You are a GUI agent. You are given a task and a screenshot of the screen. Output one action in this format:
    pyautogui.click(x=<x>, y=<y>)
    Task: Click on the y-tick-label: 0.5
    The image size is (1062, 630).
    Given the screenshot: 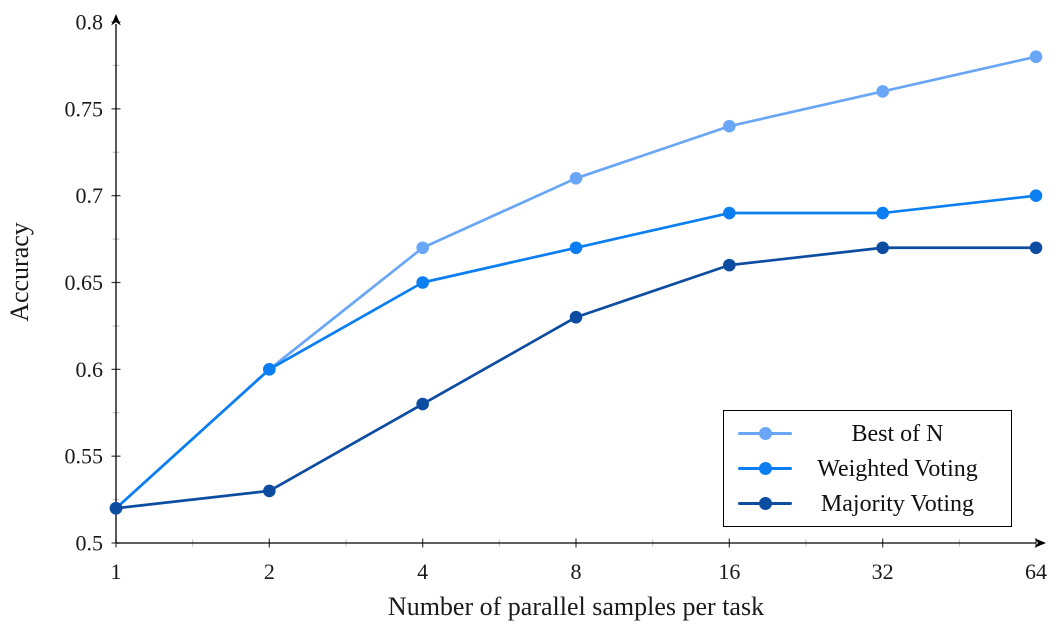 What is the action you would take?
    pyautogui.click(x=90, y=543)
    